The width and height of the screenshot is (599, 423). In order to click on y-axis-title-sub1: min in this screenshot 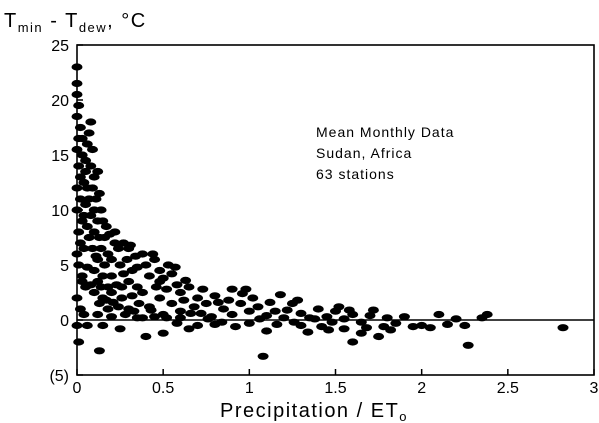, I will do `click(30, 27)`.